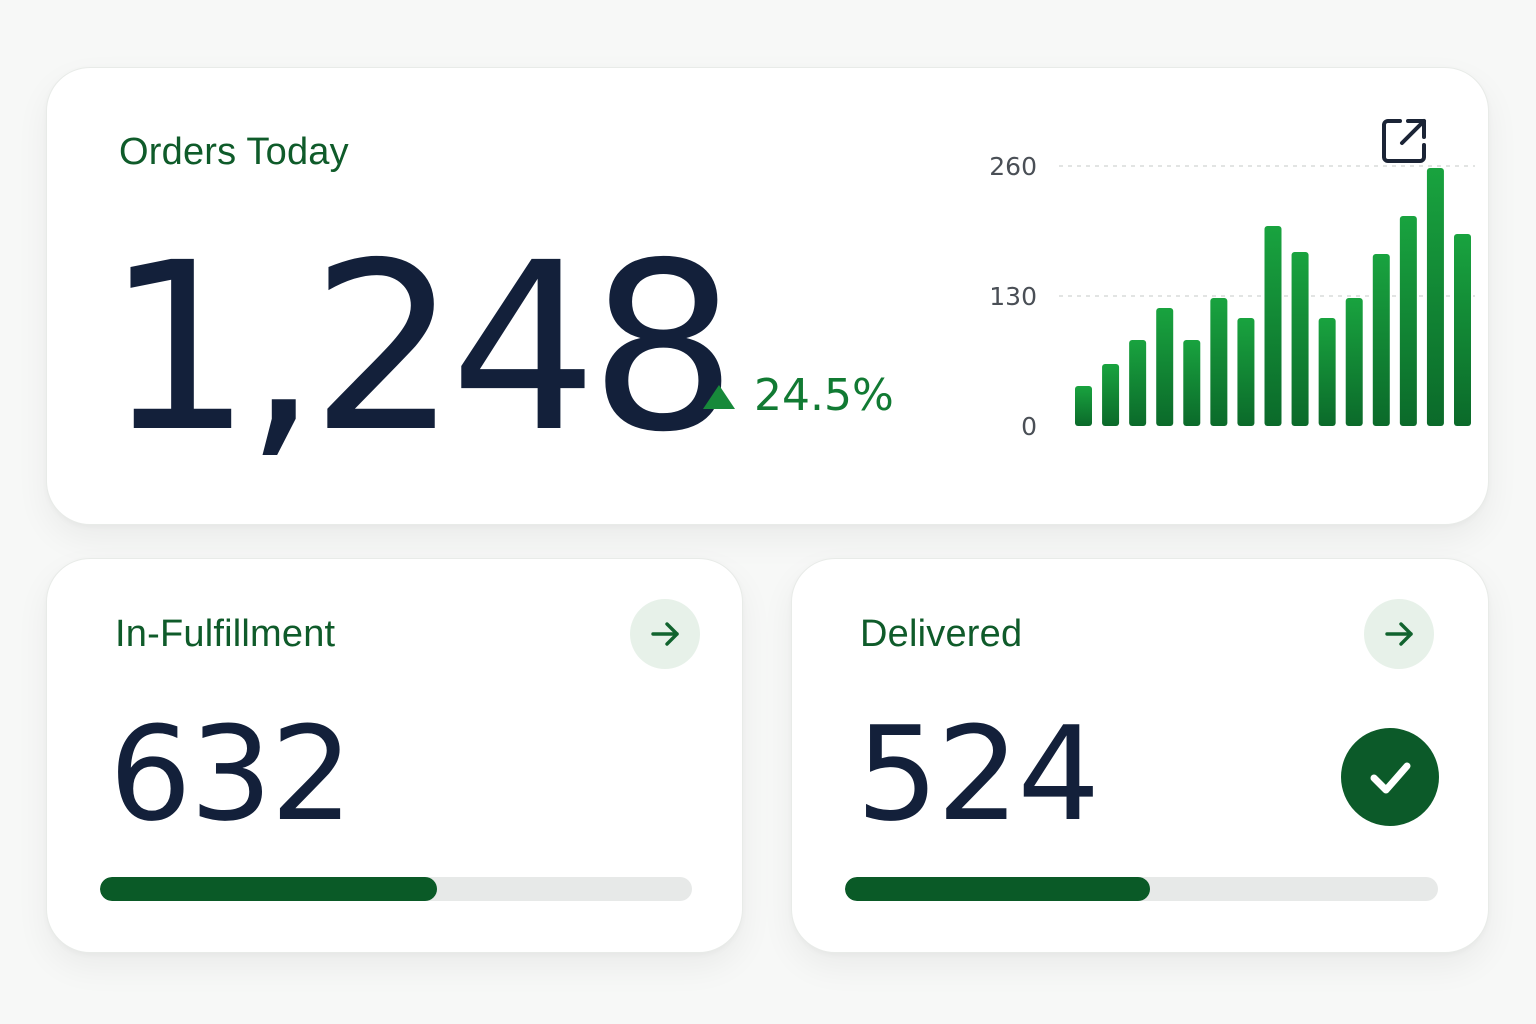 The image size is (1536, 1024). What do you see at coordinates (978, 774) in the screenshot?
I see `delivered-value: 524` at bounding box center [978, 774].